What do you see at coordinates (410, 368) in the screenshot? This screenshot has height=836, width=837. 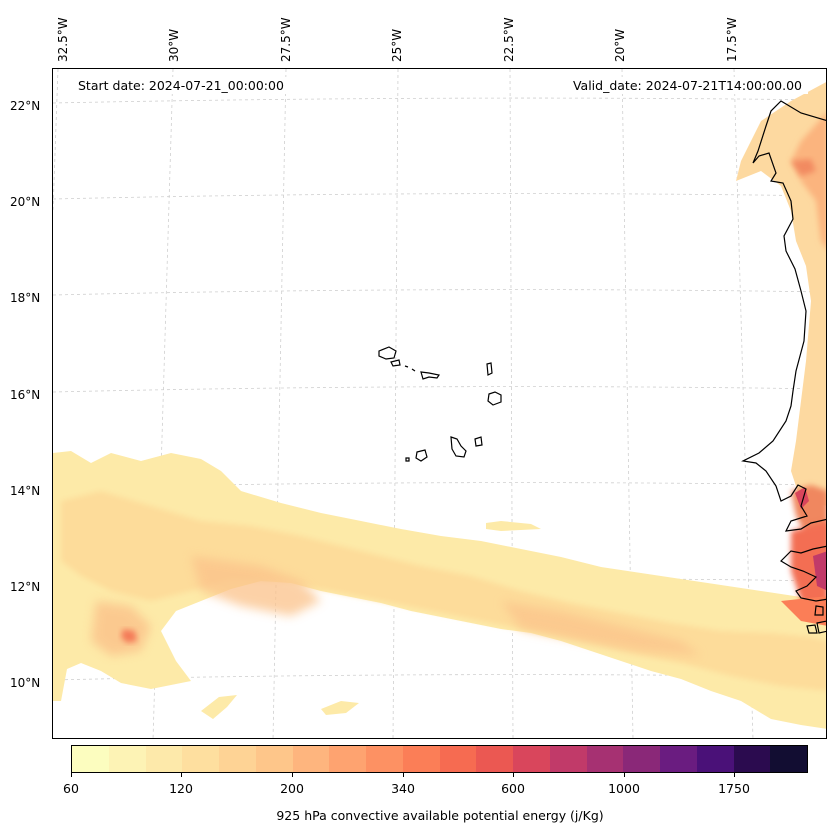 I see `cape-verde-santa-luzia` at bounding box center [410, 368].